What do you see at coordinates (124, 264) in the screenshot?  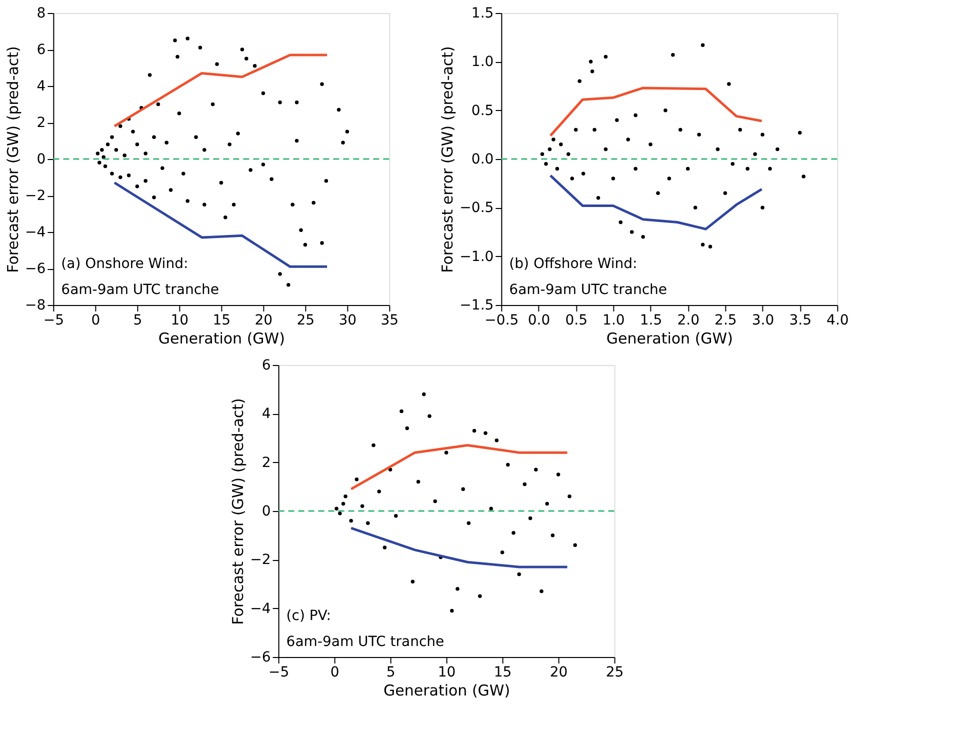 I see `annotation: (a) Onshore Wind:` at bounding box center [124, 264].